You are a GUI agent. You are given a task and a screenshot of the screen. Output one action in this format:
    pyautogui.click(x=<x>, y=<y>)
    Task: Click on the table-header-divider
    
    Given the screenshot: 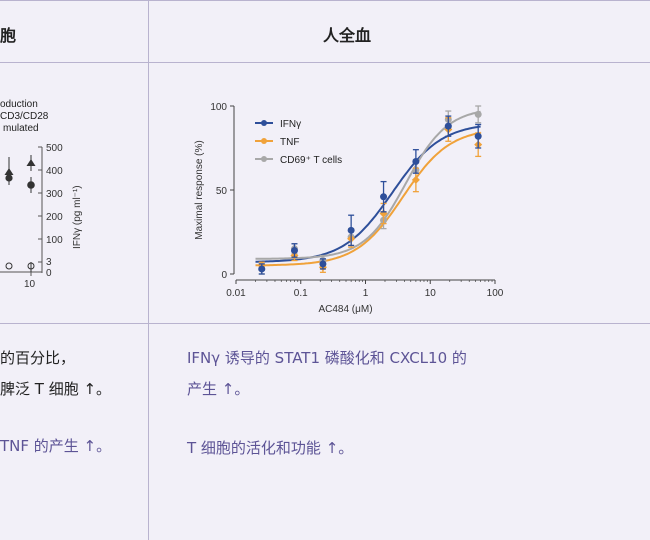 What is the action you would take?
    pyautogui.click(x=325, y=62)
    